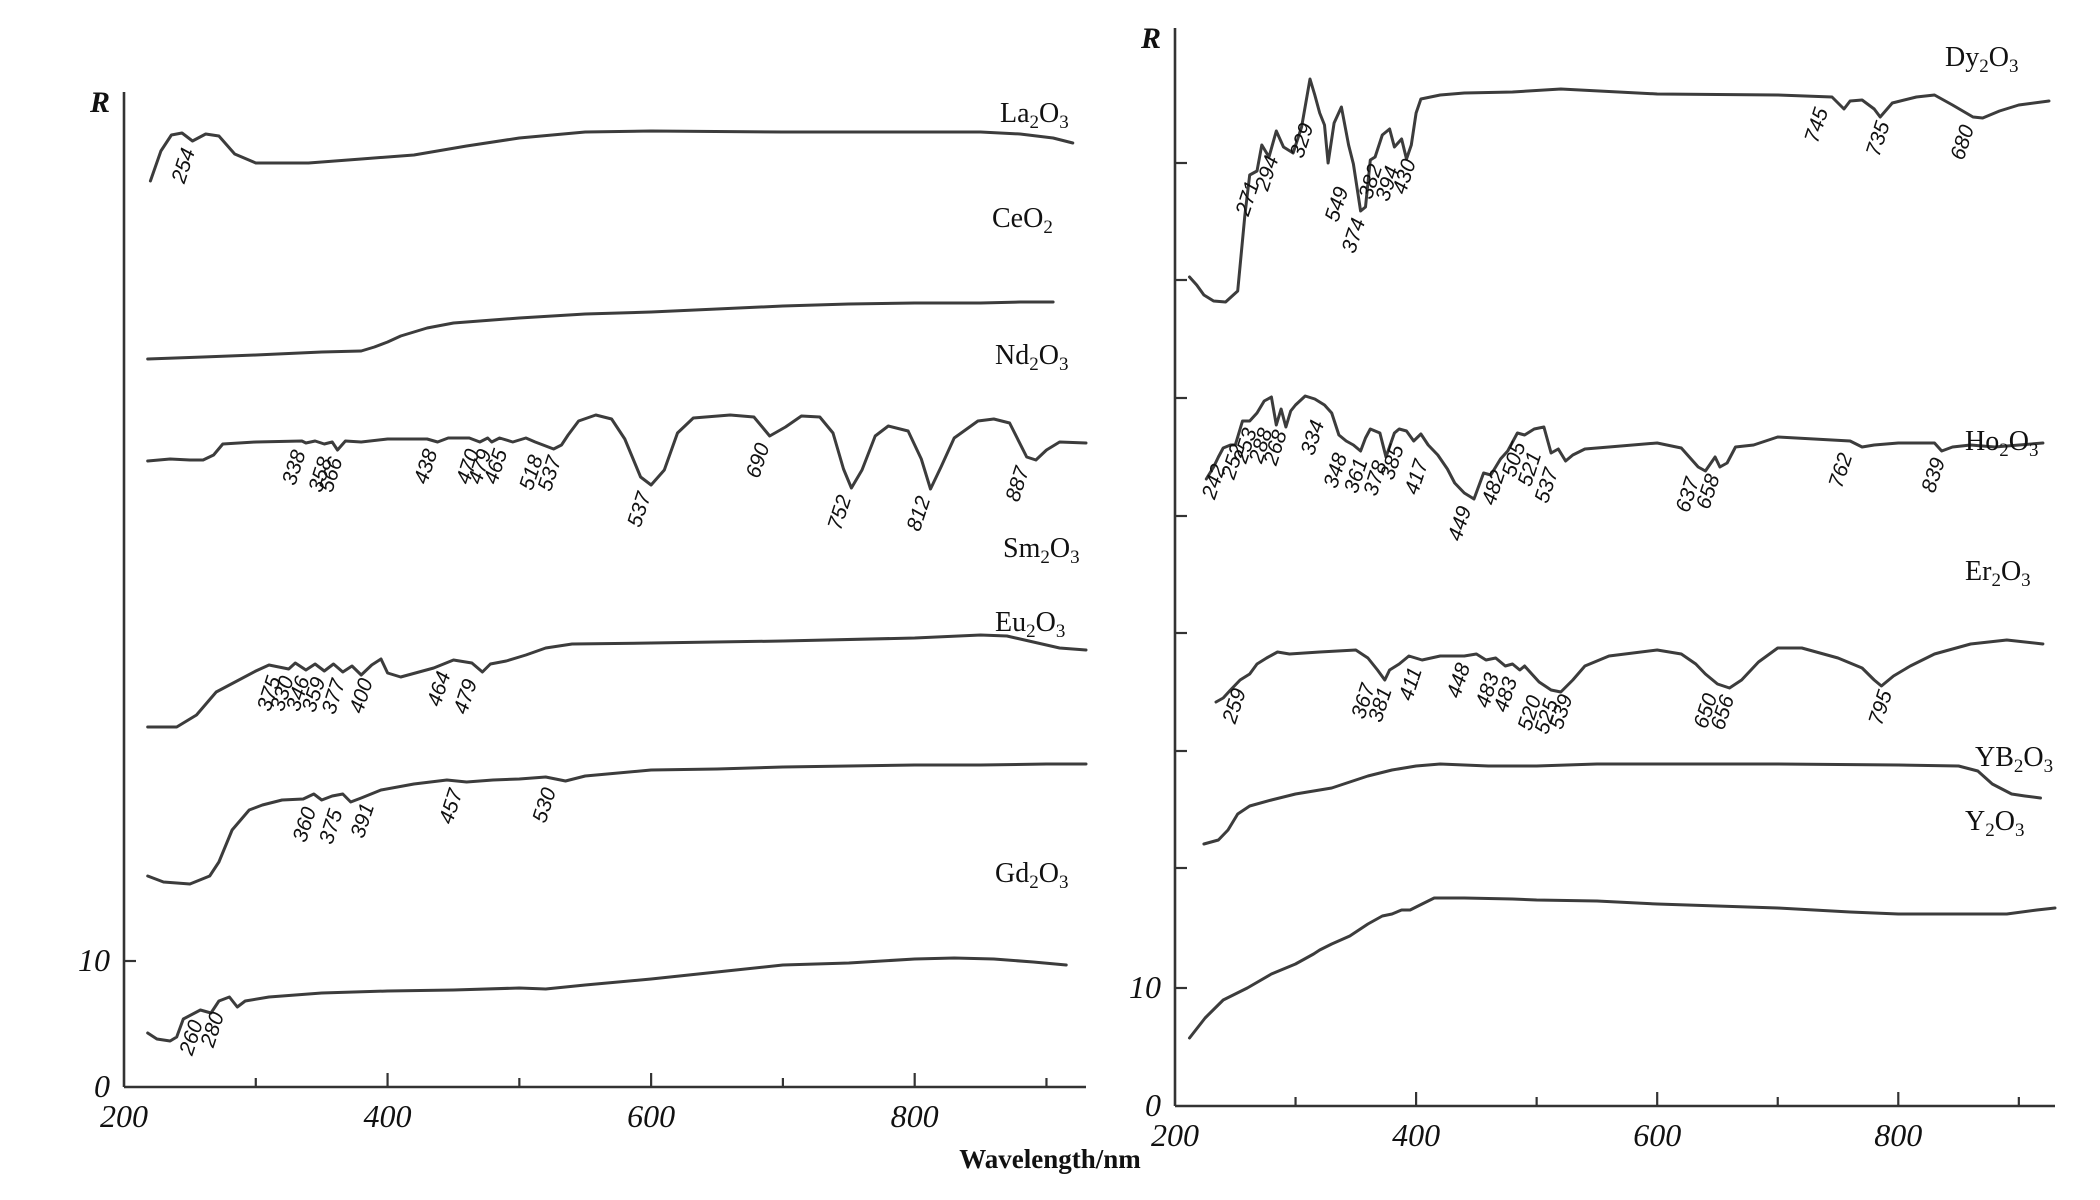 The width and height of the screenshot is (2100, 1200). Describe the element at coordinates (1030, 624) in the screenshot. I see `series-label-left-4: Eu2O3` at that location.